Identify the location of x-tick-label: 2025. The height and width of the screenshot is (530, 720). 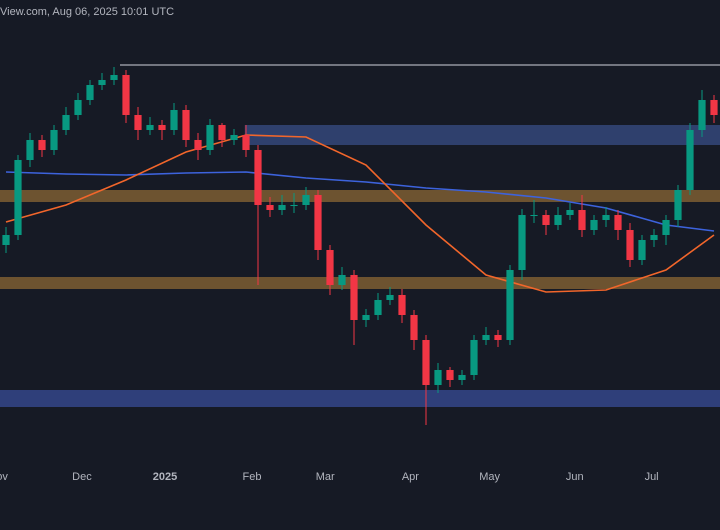
(165, 477).